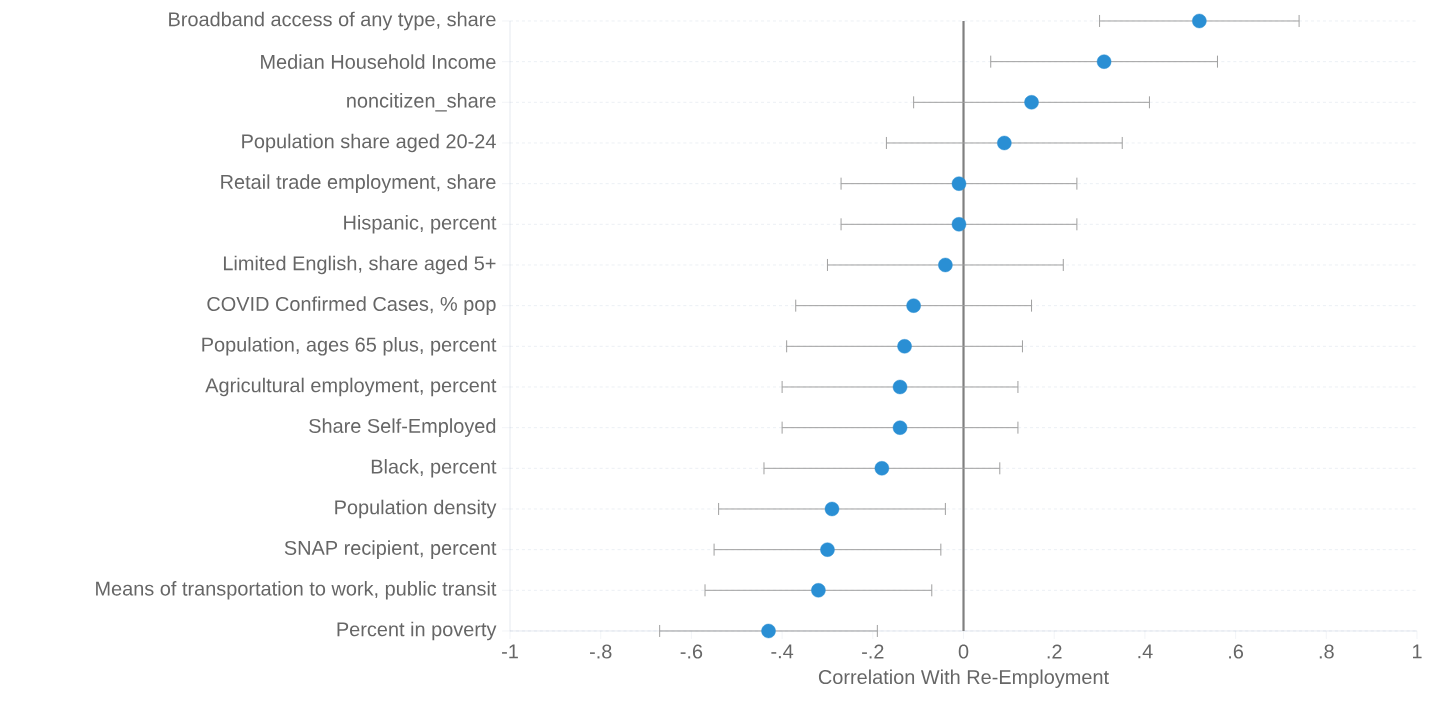  Describe the element at coordinates (369, 143) in the screenshot. I see `y-tick-label: Population share aged 20-24` at that location.